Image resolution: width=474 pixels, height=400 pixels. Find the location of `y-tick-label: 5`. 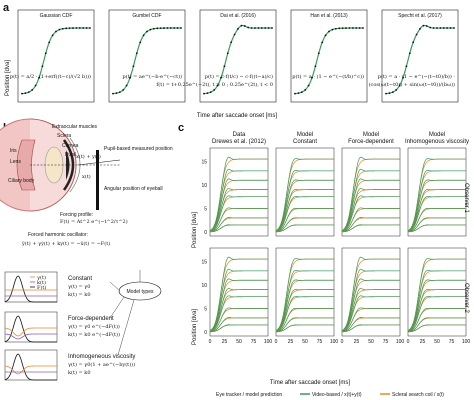

y-tick-label: 5 is located at coordinates (205, 209).